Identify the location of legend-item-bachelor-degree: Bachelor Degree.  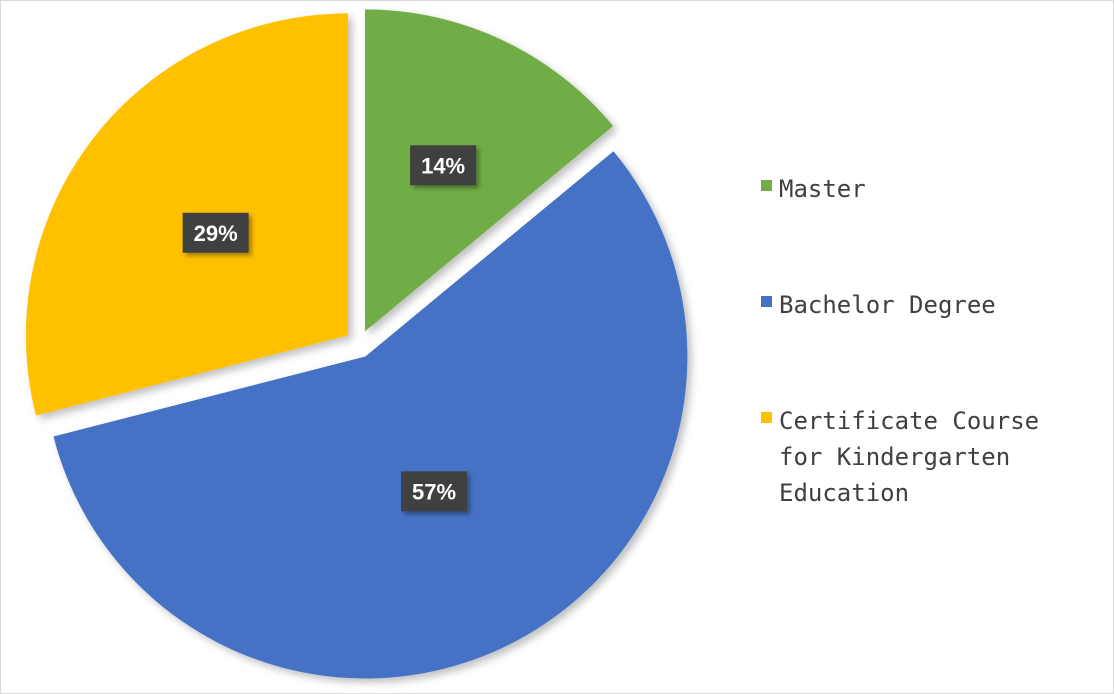
(910, 305).